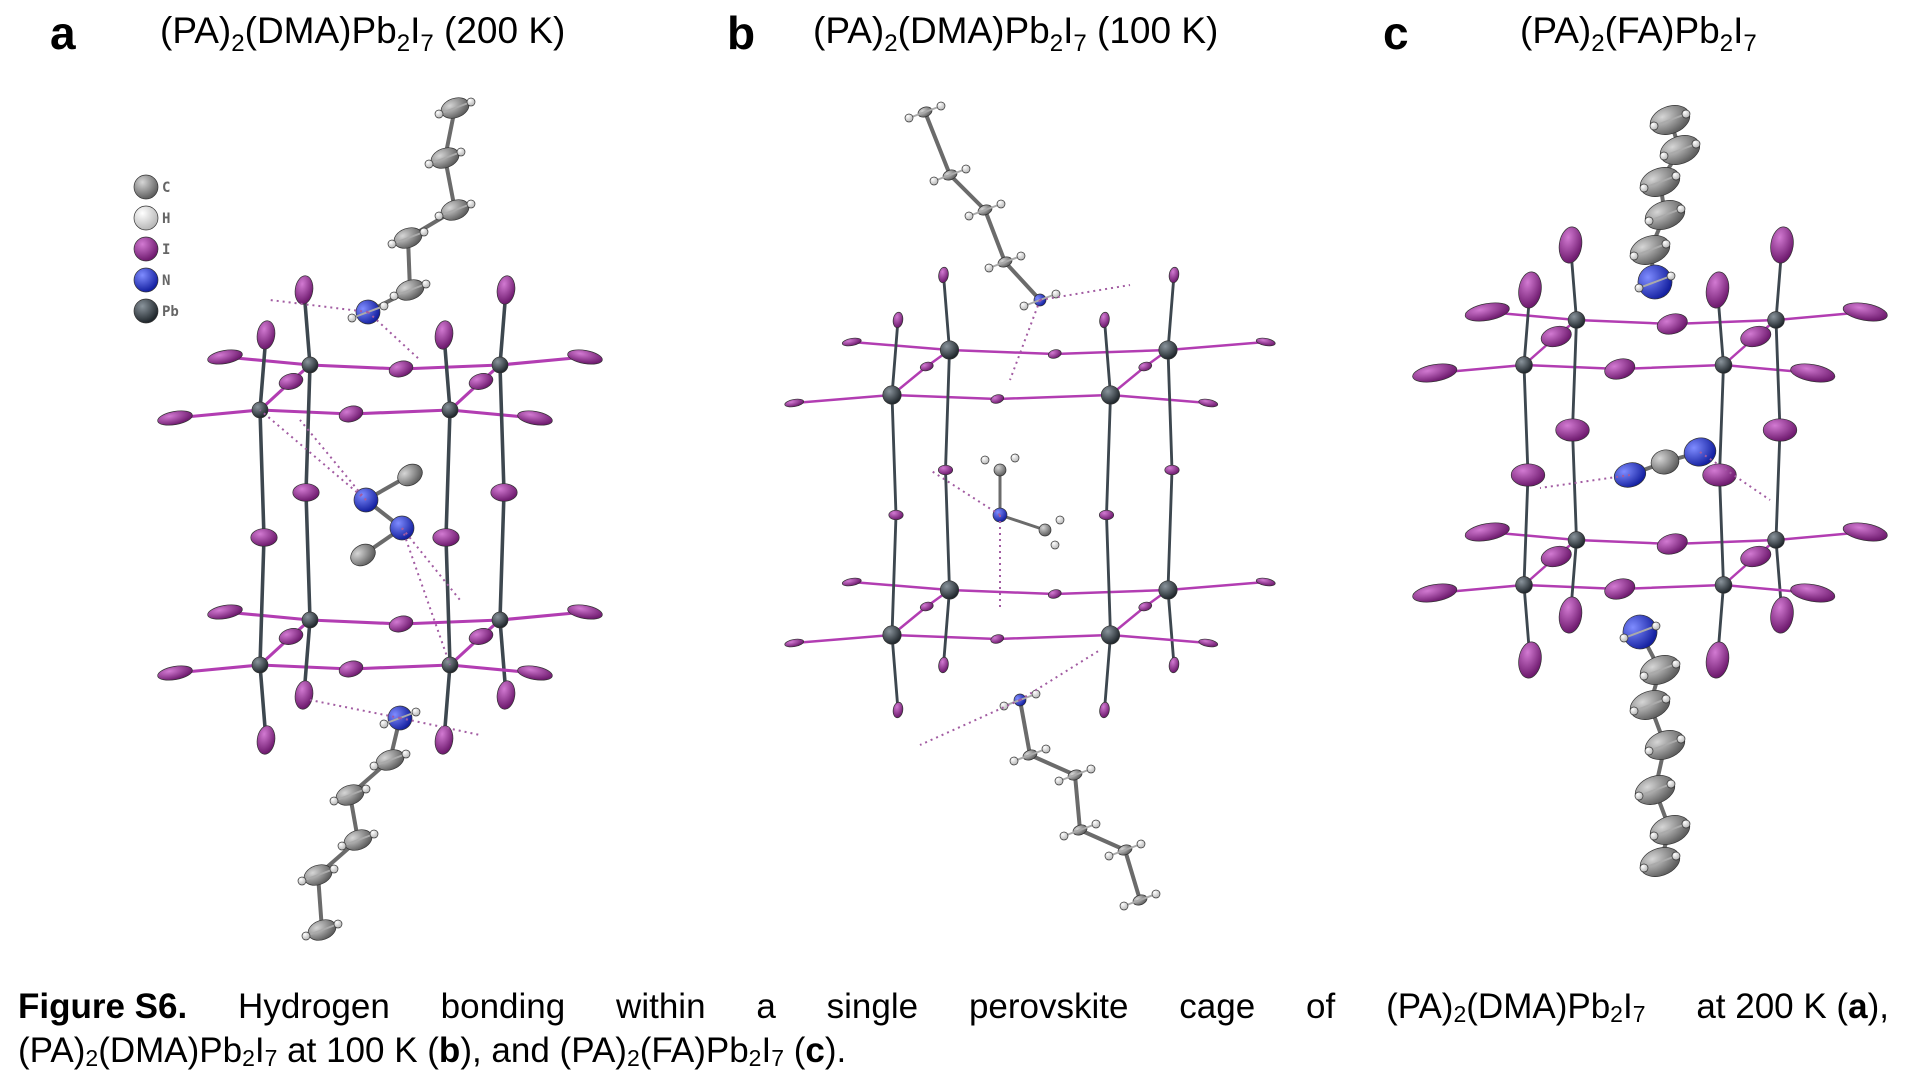 This screenshot has height=1090, width=1907. Describe the element at coordinates (63, 33) in the screenshot. I see `panel-a-letter: a` at that location.